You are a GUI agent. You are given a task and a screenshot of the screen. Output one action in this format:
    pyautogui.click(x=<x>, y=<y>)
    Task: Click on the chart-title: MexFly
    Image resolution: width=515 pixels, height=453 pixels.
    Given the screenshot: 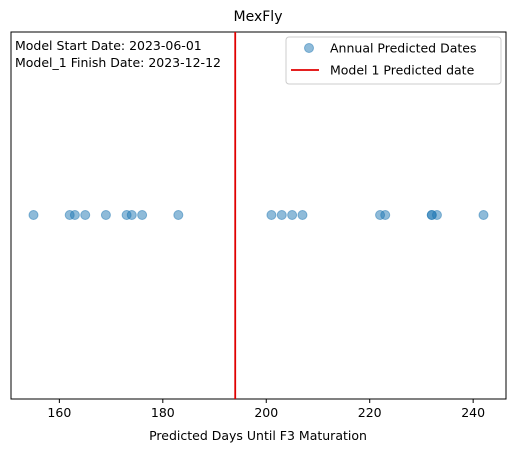 What is the action you would take?
    pyautogui.click(x=258, y=17)
    